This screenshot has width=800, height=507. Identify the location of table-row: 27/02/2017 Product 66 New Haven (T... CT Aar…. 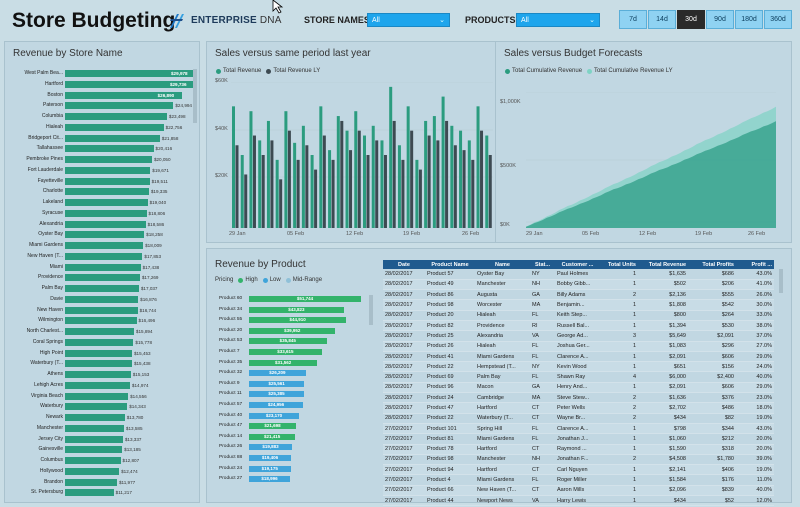
(578, 491).